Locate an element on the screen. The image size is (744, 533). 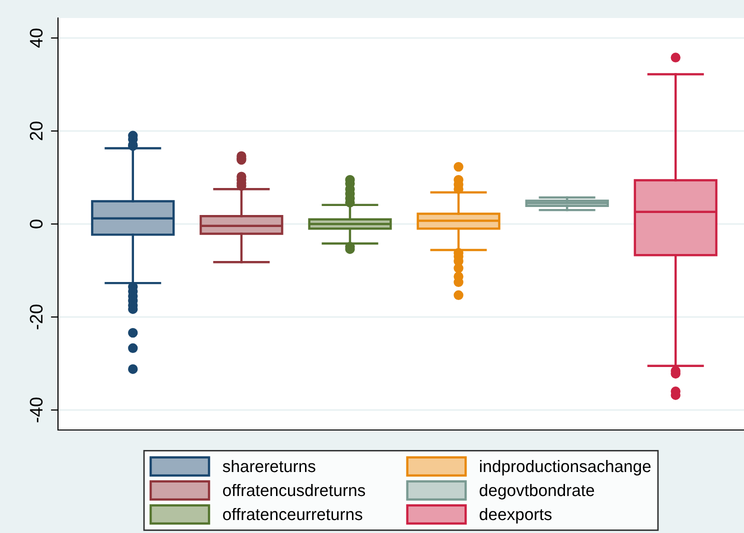
y-tick-label: 0 is located at coordinates (36, 224).